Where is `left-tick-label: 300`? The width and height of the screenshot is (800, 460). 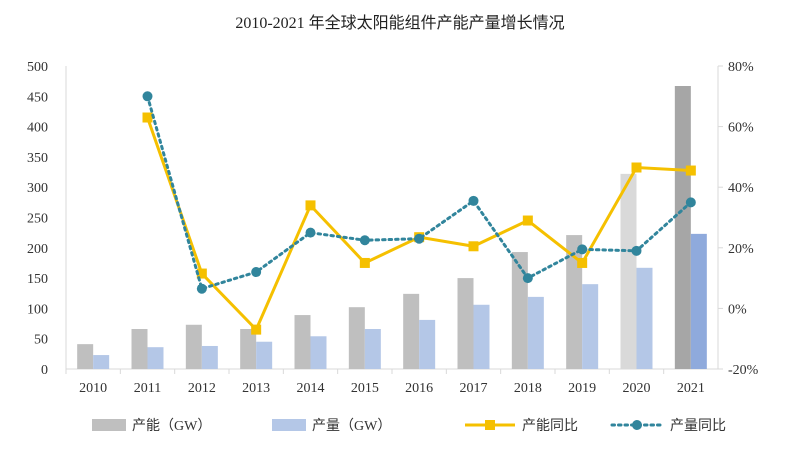
left-tick-label: 300 is located at coordinates (37, 188).